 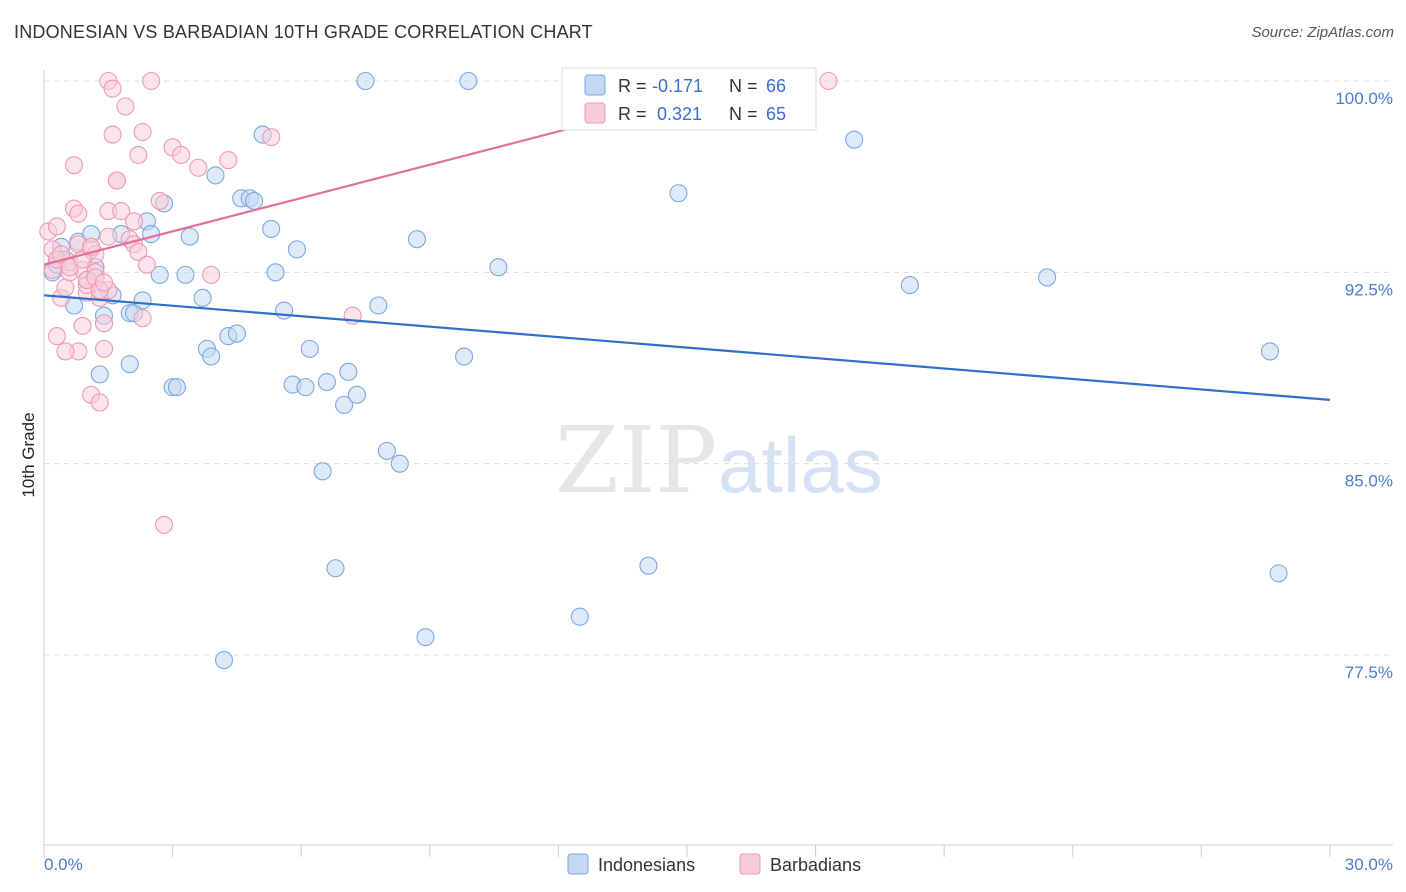 I want to click on legend-r-value: 0.321, so click(x=677, y=114).